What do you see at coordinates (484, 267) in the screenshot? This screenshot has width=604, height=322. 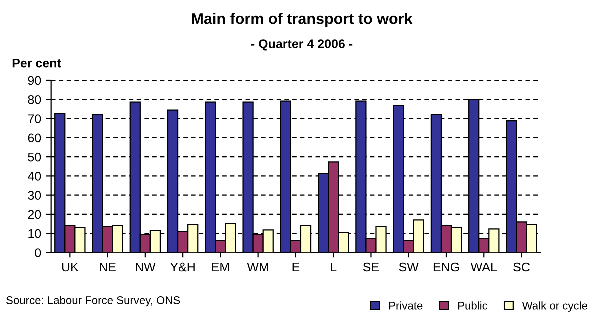 I see `x-tick-label: WAL` at bounding box center [484, 267].